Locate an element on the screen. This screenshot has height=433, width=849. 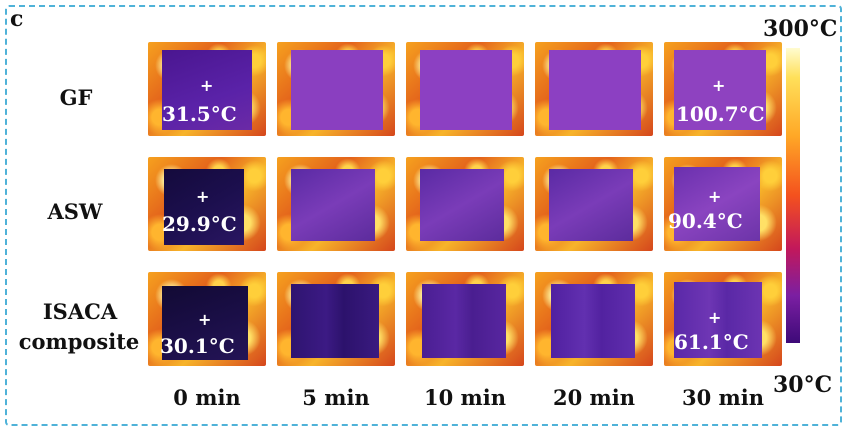
temperature-label: 61.1°C is located at coordinates (711, 342).